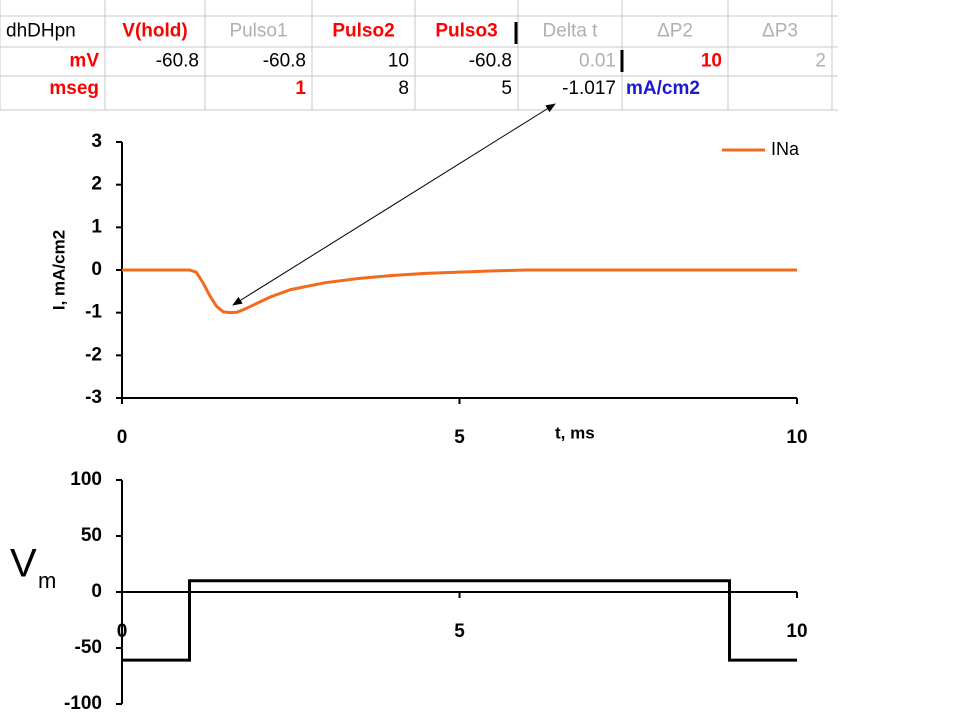 The width and height of the screenshot is (960, 720). Describe the element at coordinates (96, 141) in the screenshot. I see `y-tick-label: 3` at that location.